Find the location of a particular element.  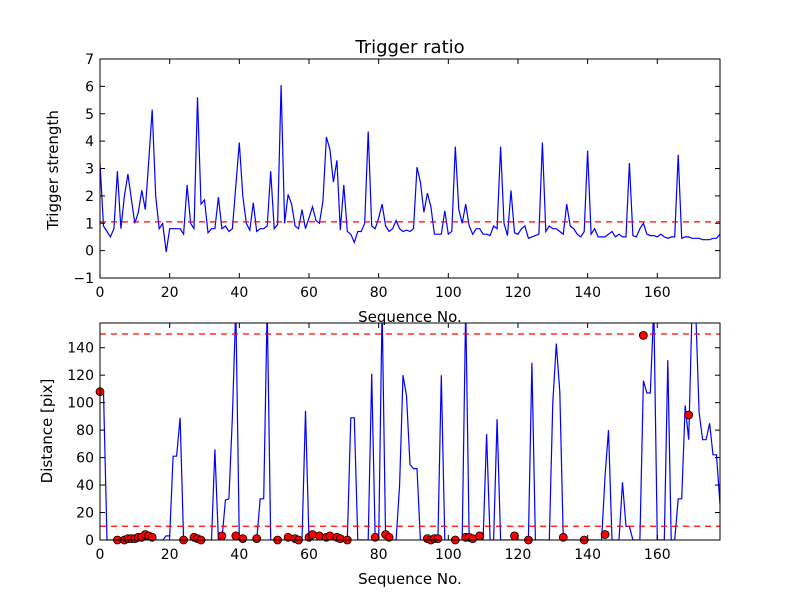

y-tick-label: 20 is located at coordinates (85, 514).